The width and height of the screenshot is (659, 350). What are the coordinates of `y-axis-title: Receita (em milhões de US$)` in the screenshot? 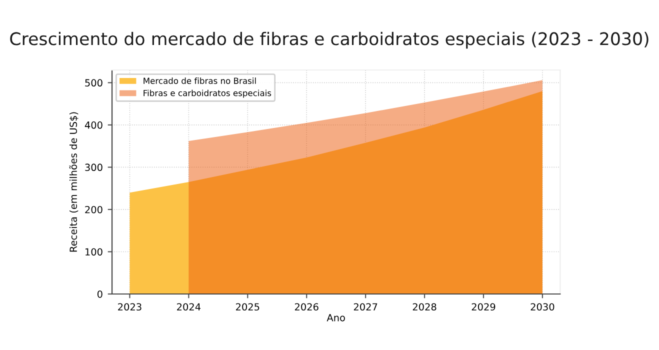 It's located at (73, 182).